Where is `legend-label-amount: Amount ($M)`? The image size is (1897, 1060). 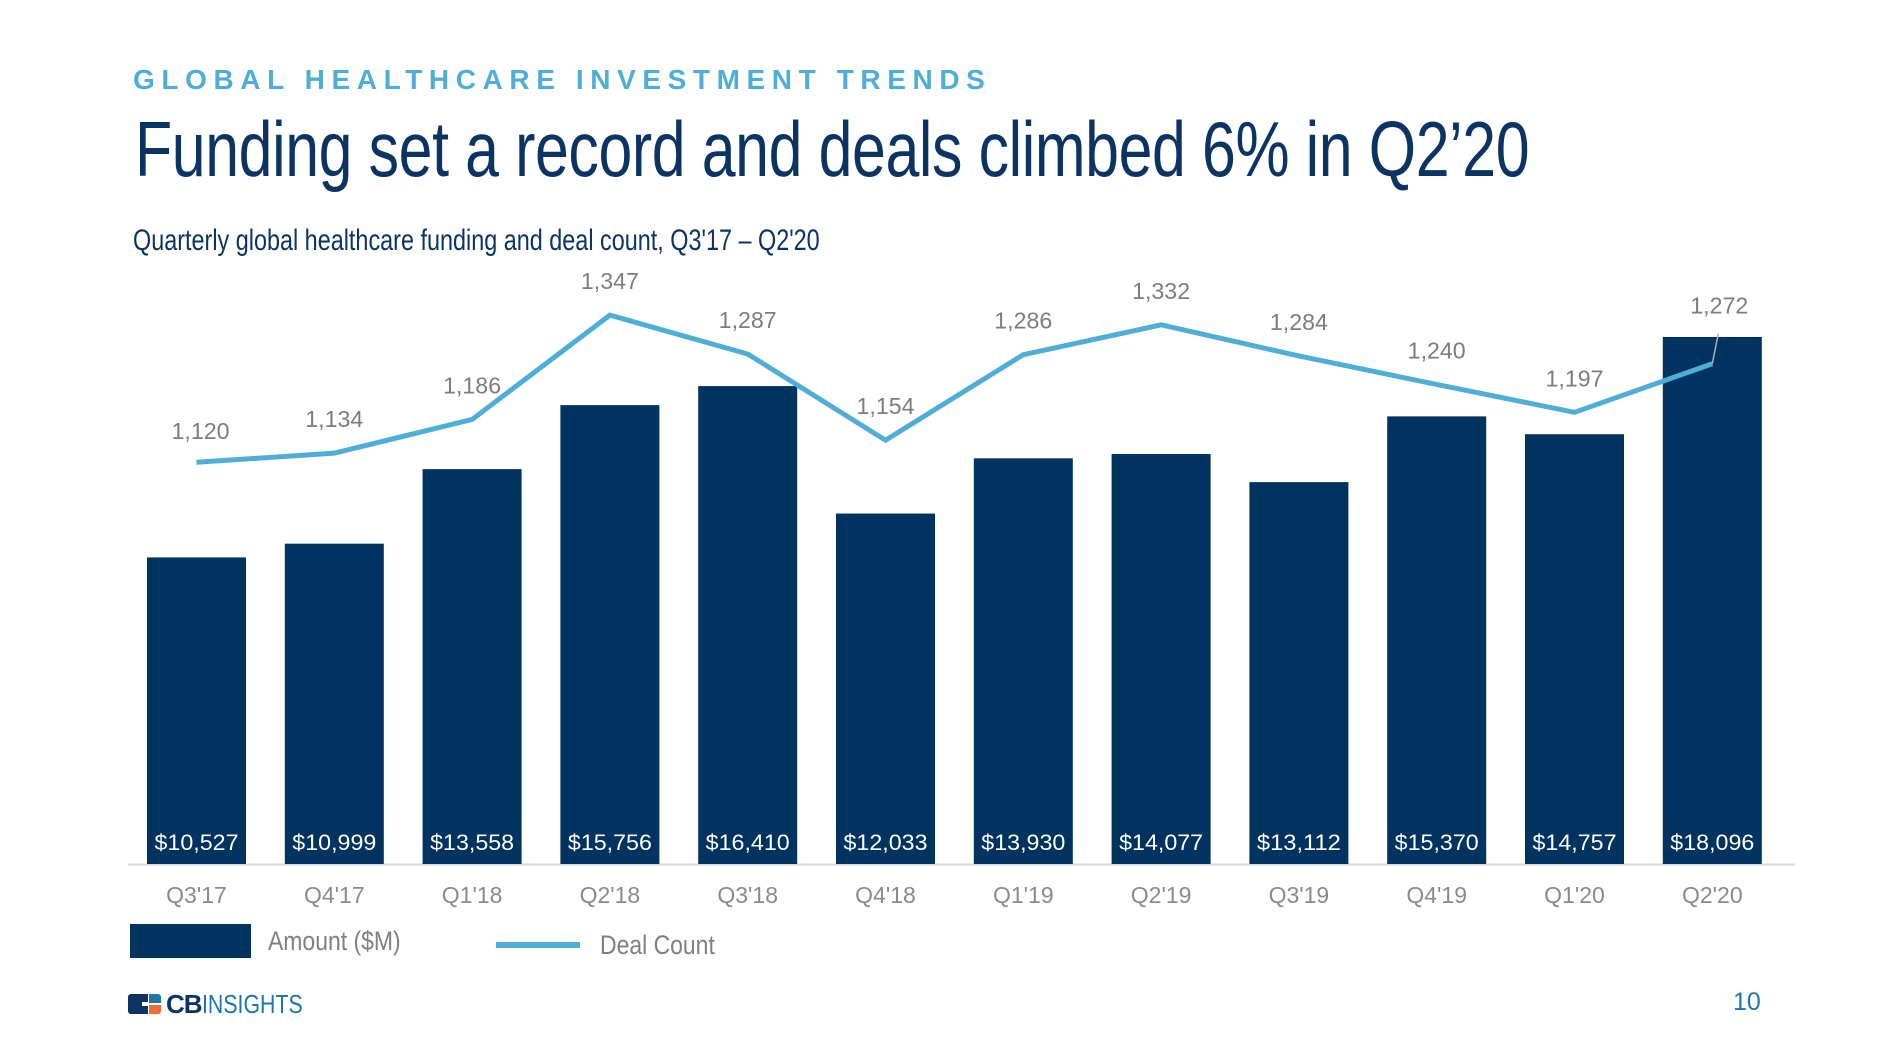 legend-label-amount: Amount ($M) is located at coordinates (334, 941).